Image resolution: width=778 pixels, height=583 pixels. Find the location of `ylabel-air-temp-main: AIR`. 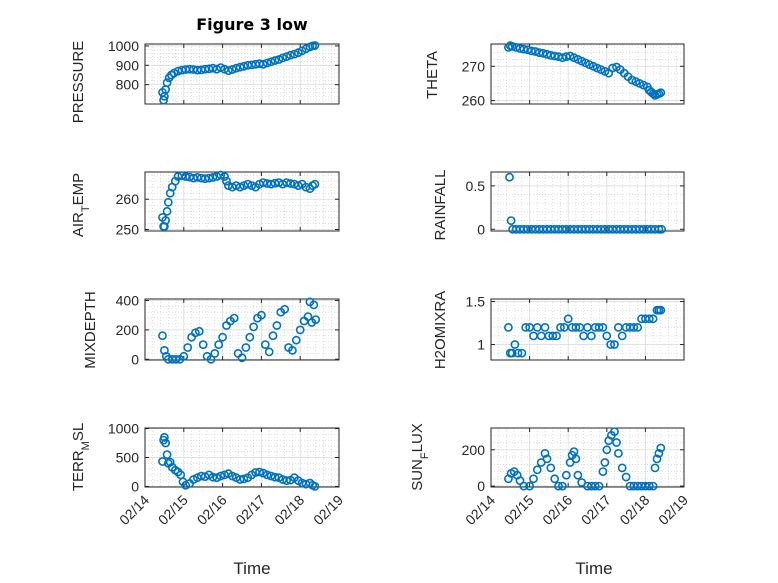

ylabel-air-temp-main: AIR is located at coordinates (78, 224).